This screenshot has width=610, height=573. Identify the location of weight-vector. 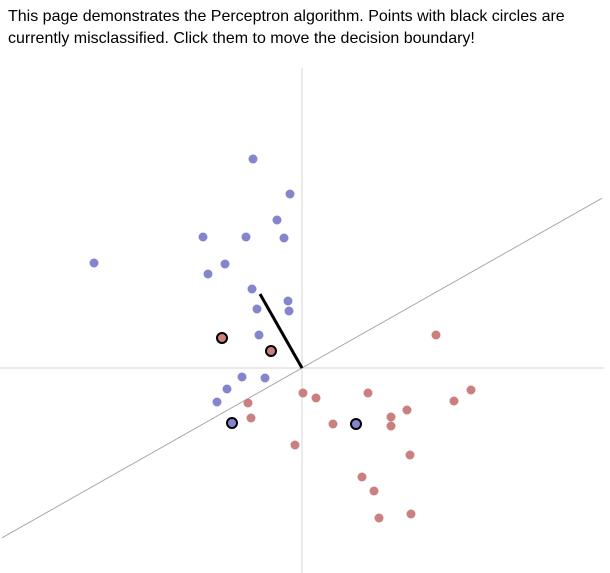
(281, 331).